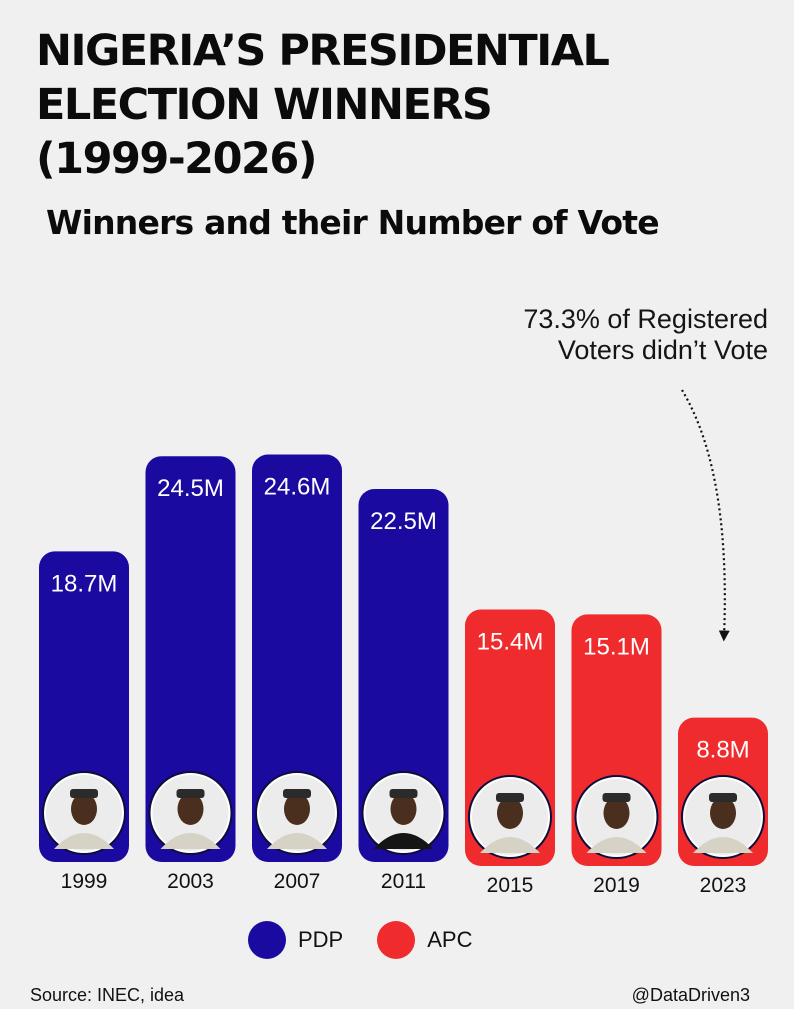 Image resolution: width=794 pixels, height=1009 pixels. Describe the element at coordinates (403, 521) in the screenshot. I see `bar-value-label: 22.5M` at that location.